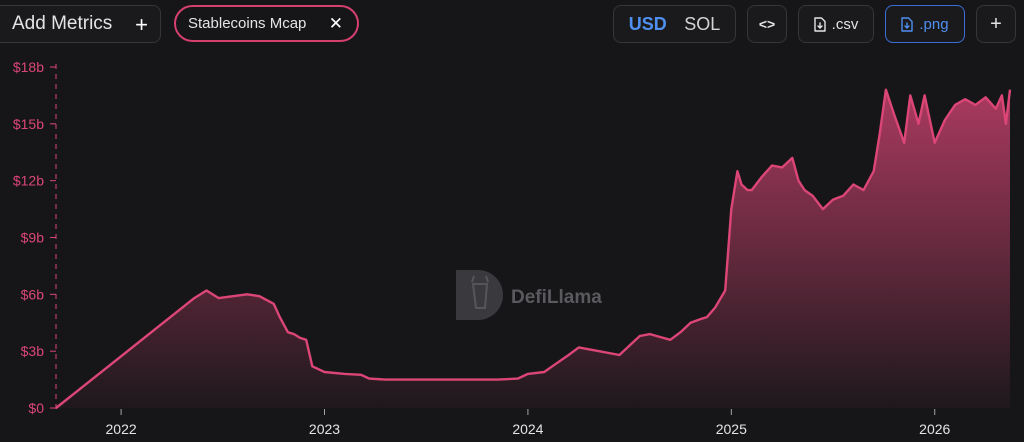  Describe the element at coordinates (28, 67) in the screenshot. I see `y-tick-label: $18b` at that location.